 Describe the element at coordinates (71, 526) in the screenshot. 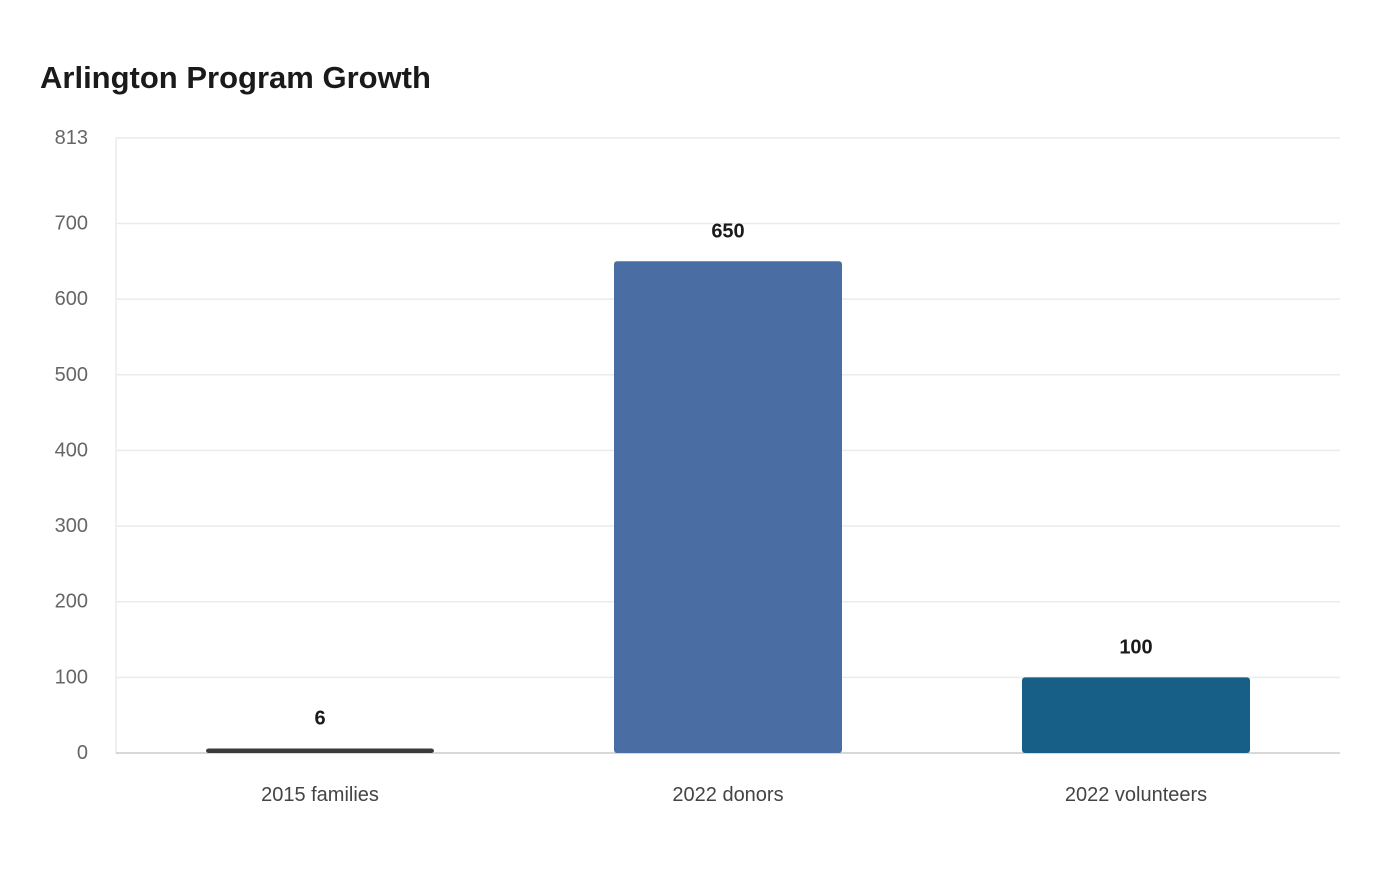

I see `y-tick-label: 300` at that location.